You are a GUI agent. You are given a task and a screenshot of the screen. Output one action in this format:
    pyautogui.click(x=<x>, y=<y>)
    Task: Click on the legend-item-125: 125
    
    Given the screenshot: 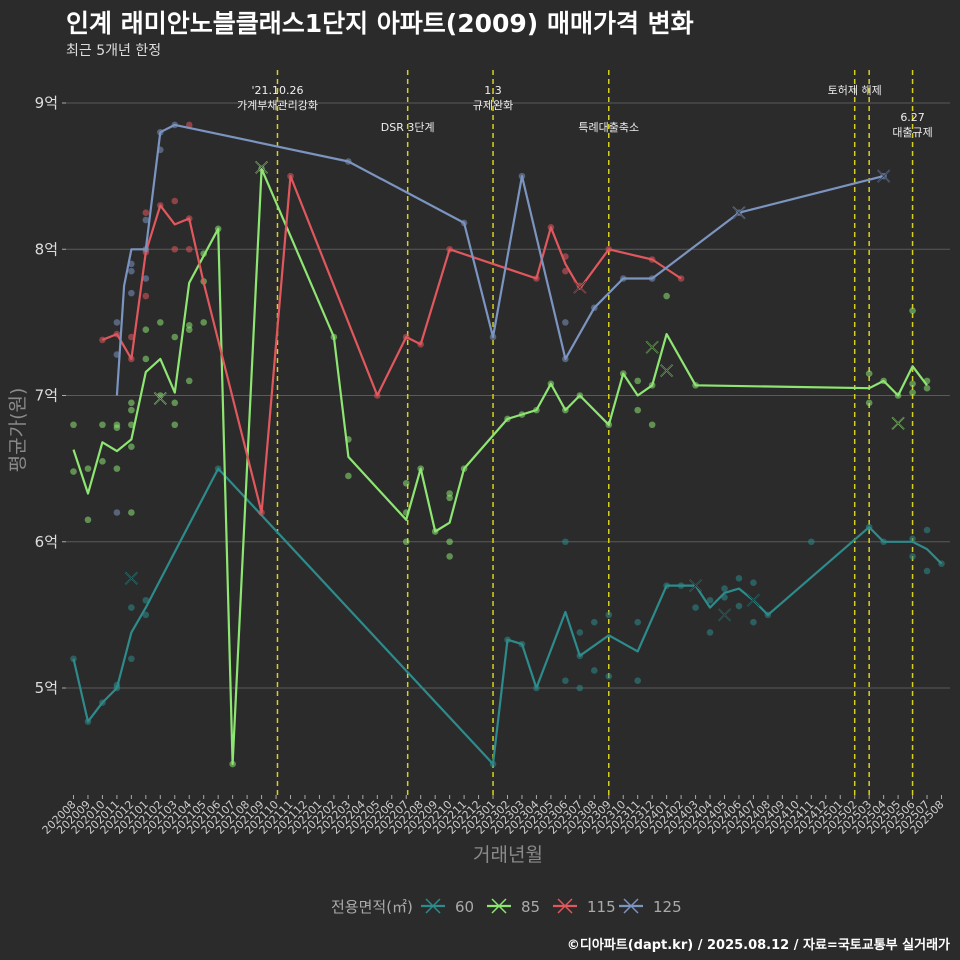 What is the action you would take?
    pyautogui.click(x=650, y=907)
    